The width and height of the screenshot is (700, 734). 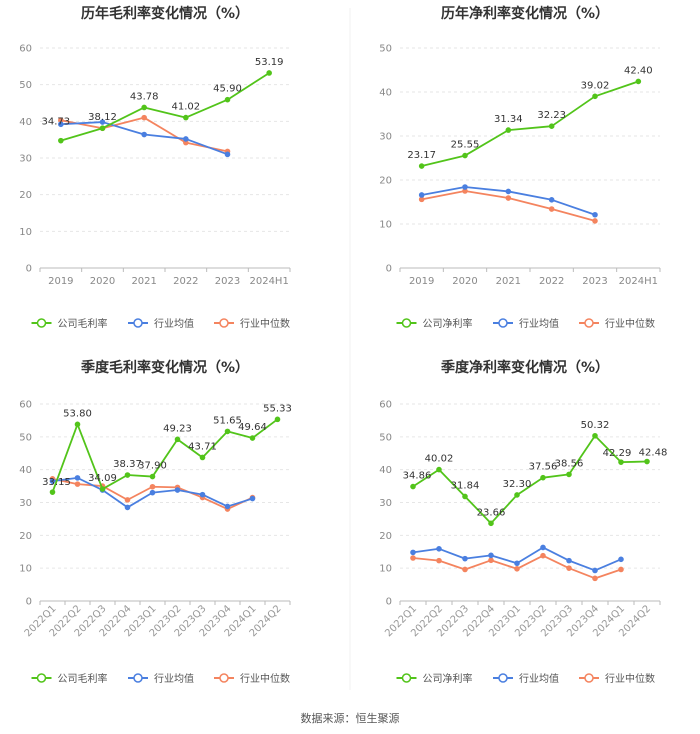 What do you see at coordinates (277, 408) in the screenshot?
I see `data-label: 55.33` at bounding box center [277, 408].